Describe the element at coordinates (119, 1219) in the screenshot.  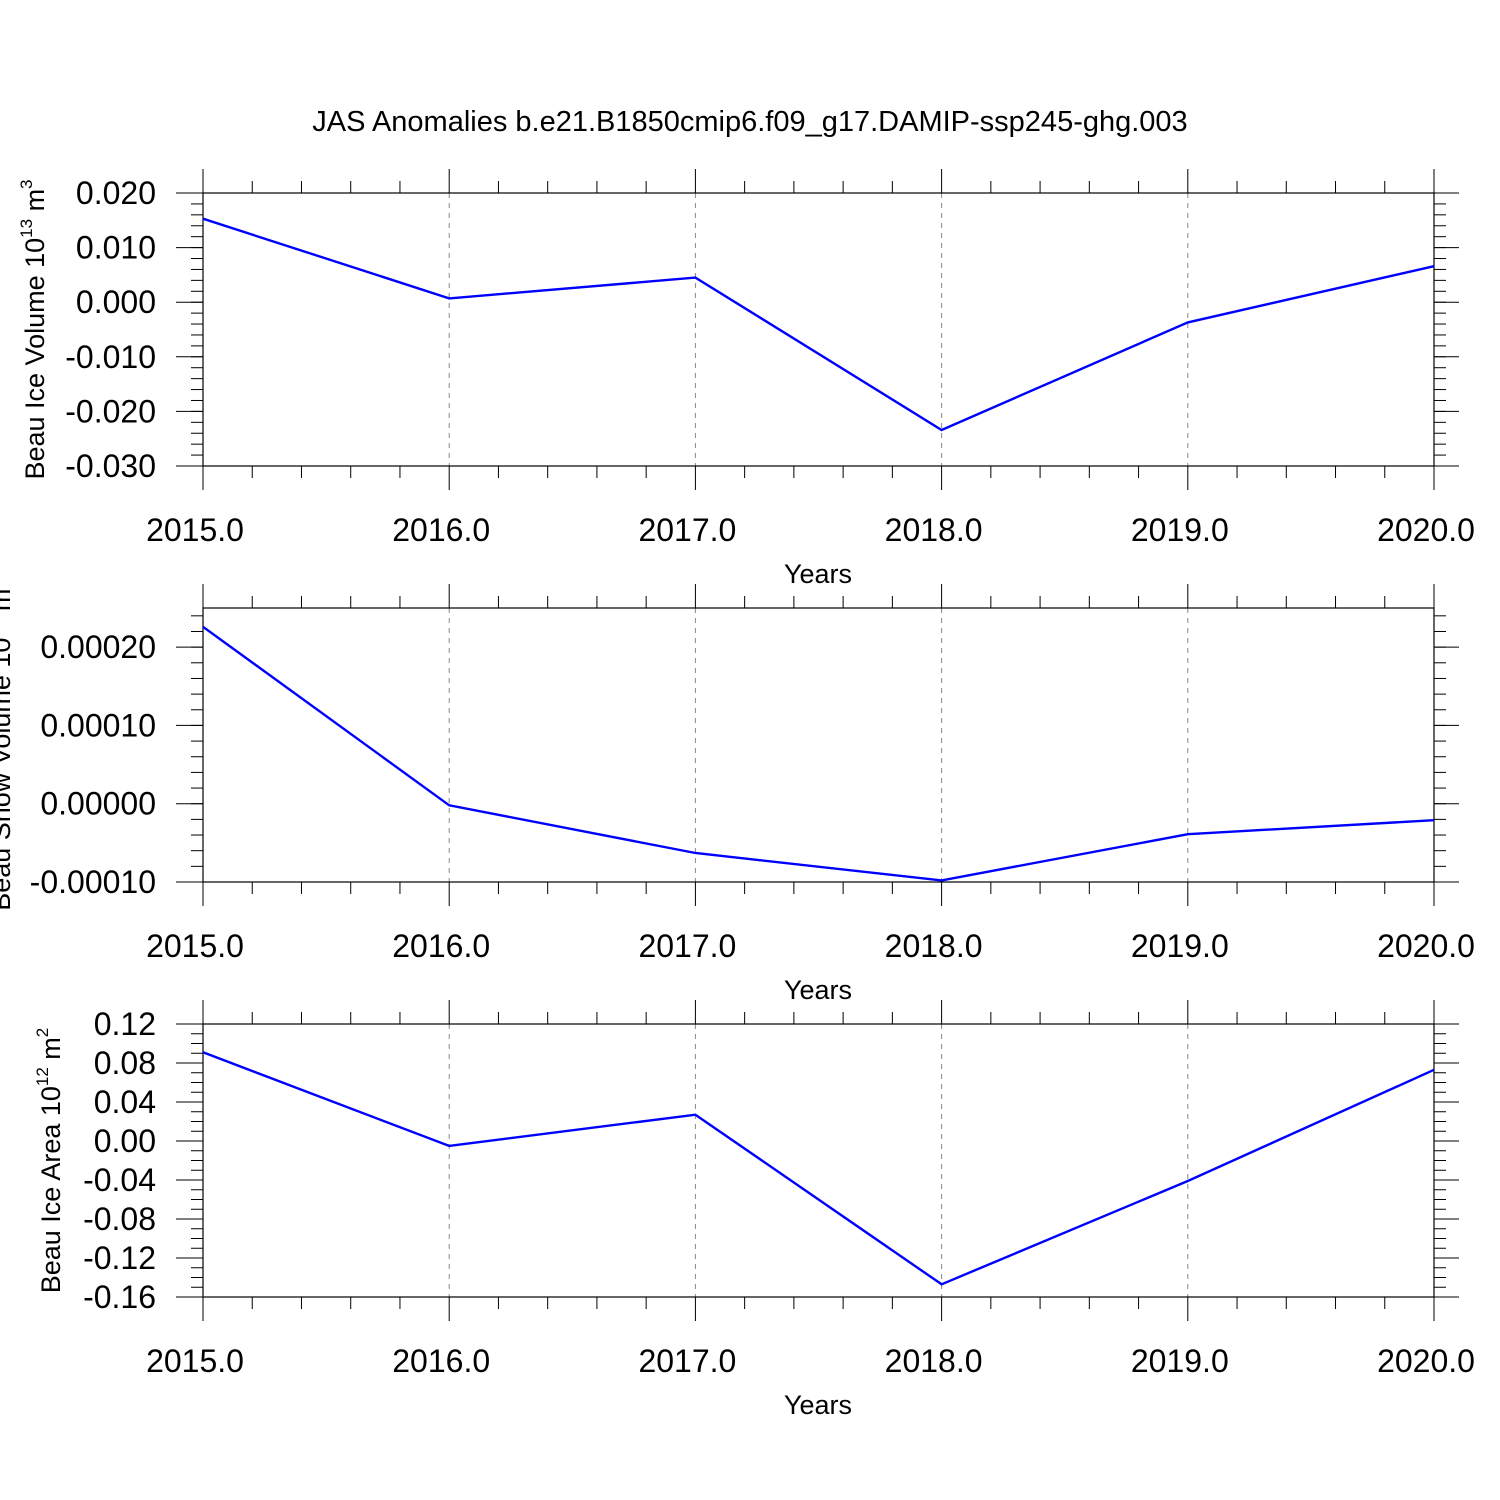
I see `y-tick-label: -0.08` at that location.